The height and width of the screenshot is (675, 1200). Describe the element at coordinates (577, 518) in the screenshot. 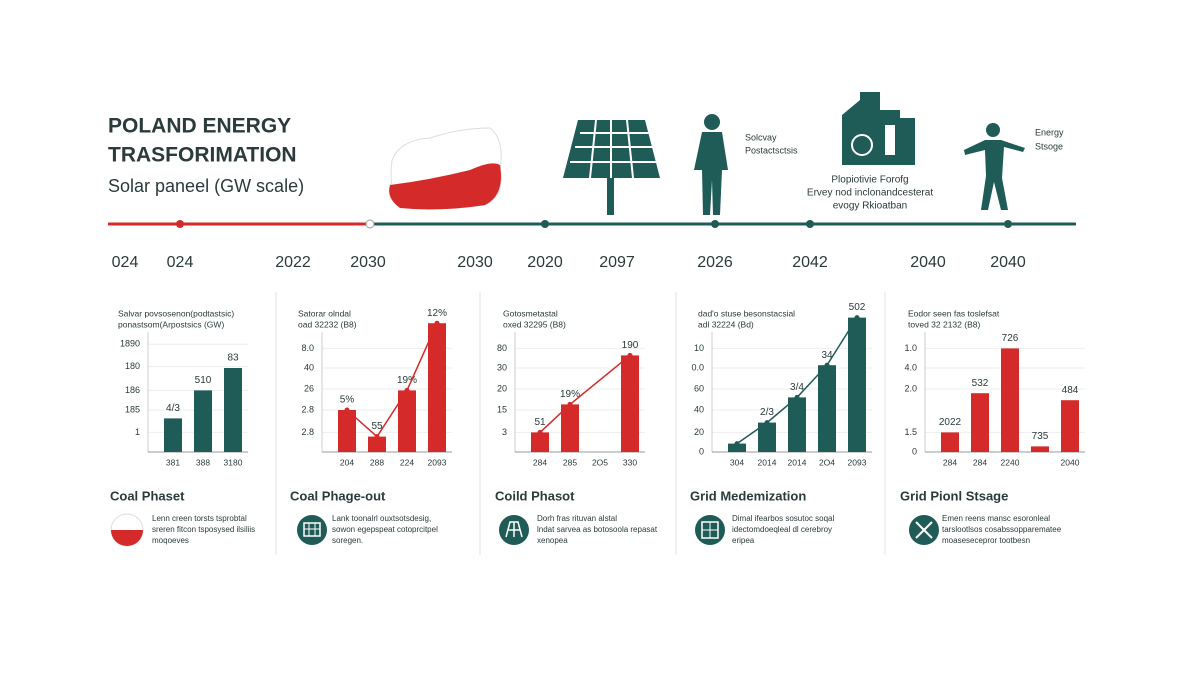

I see `panel-description: Dorh fras rituvan alstal` at that location.